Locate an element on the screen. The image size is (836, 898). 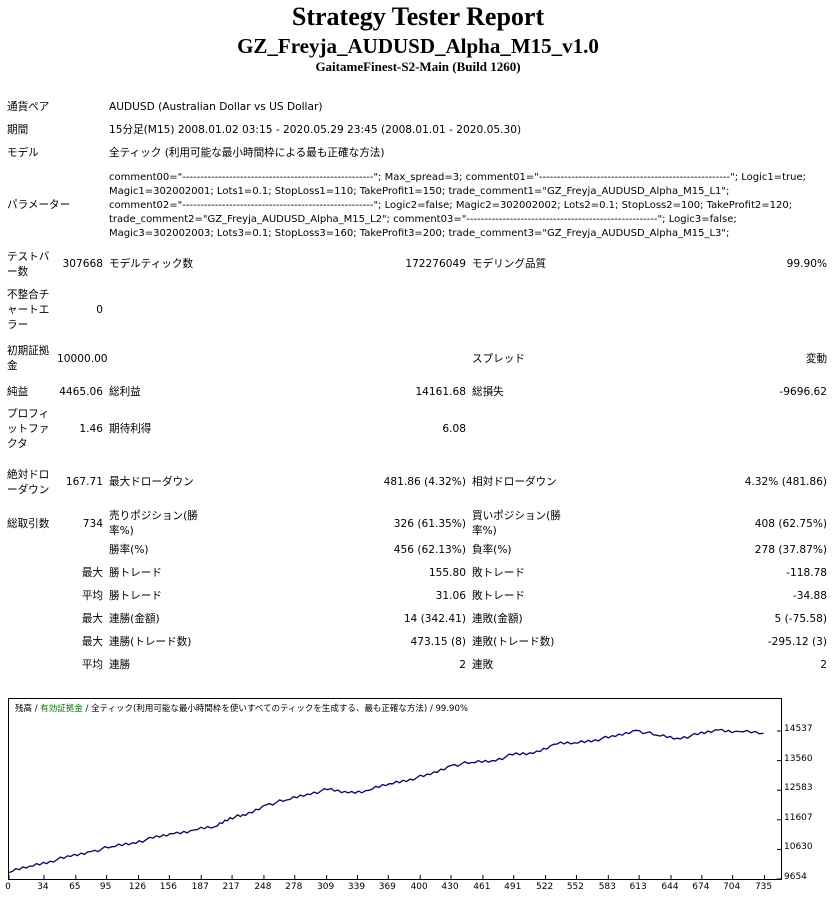
deposit-value: 10000.00 is located at coordinates (82, 358).